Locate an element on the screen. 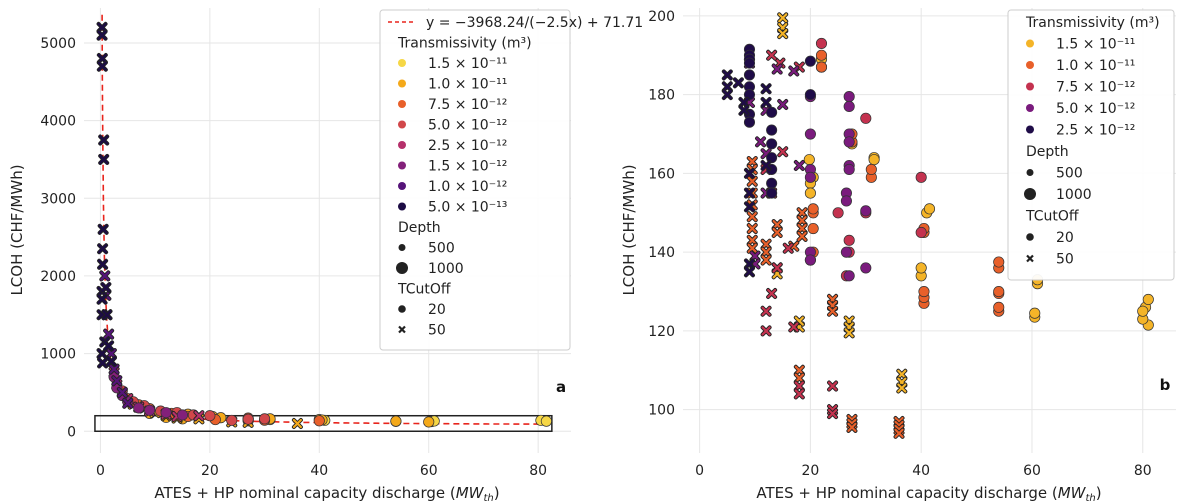 The height and width of the screenshot is (502, 1178). x-tick-labels-b: 0 20 40 60 80 is located at coordinates (923, 471).